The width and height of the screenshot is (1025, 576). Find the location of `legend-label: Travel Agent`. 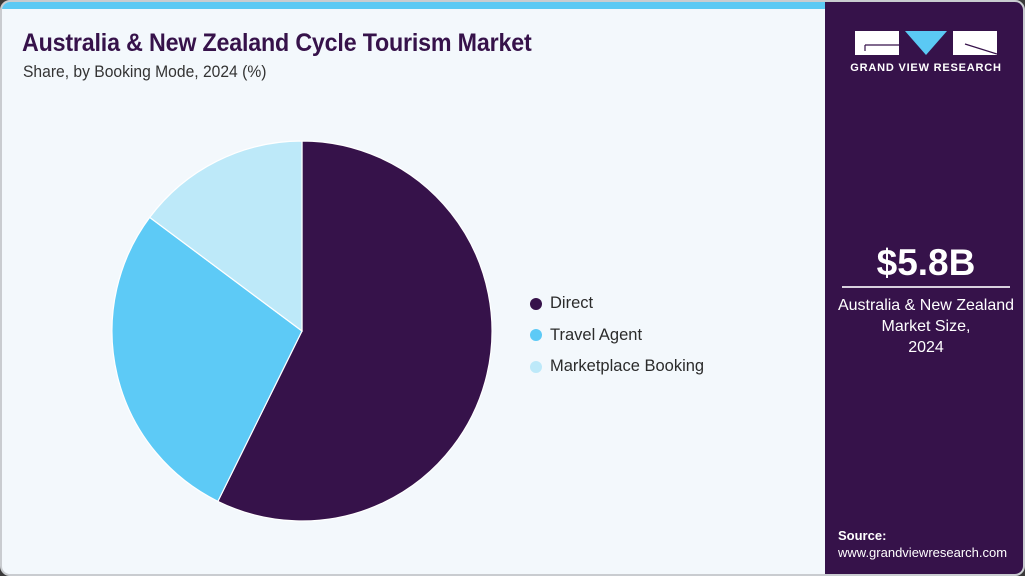

legend-label: Travel Agent is located at coordinates (596, 334).